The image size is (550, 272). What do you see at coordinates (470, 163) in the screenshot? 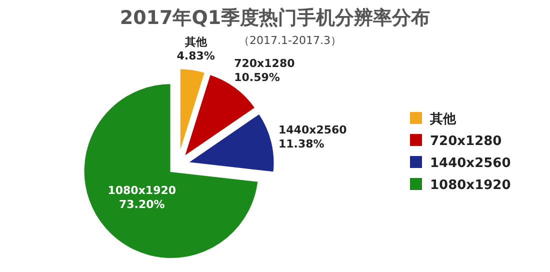
I see `legend-label: 1440x2560` at bounding box center [470, 163].